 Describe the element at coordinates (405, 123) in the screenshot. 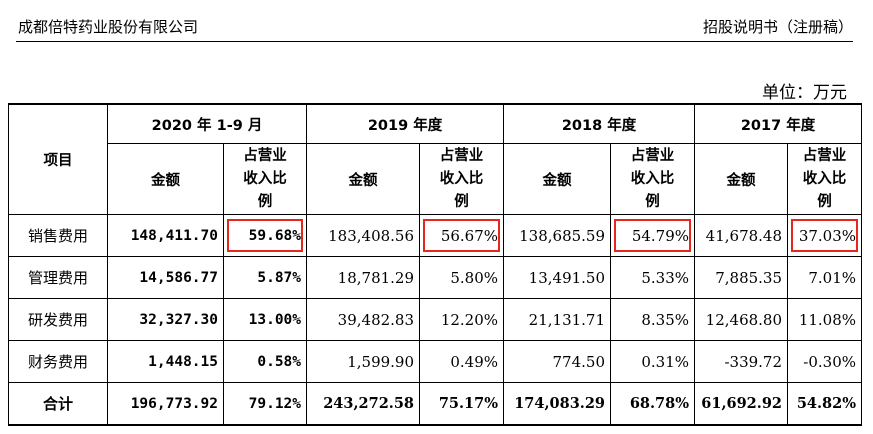

I see `period-header: 2019 年度` at that location.